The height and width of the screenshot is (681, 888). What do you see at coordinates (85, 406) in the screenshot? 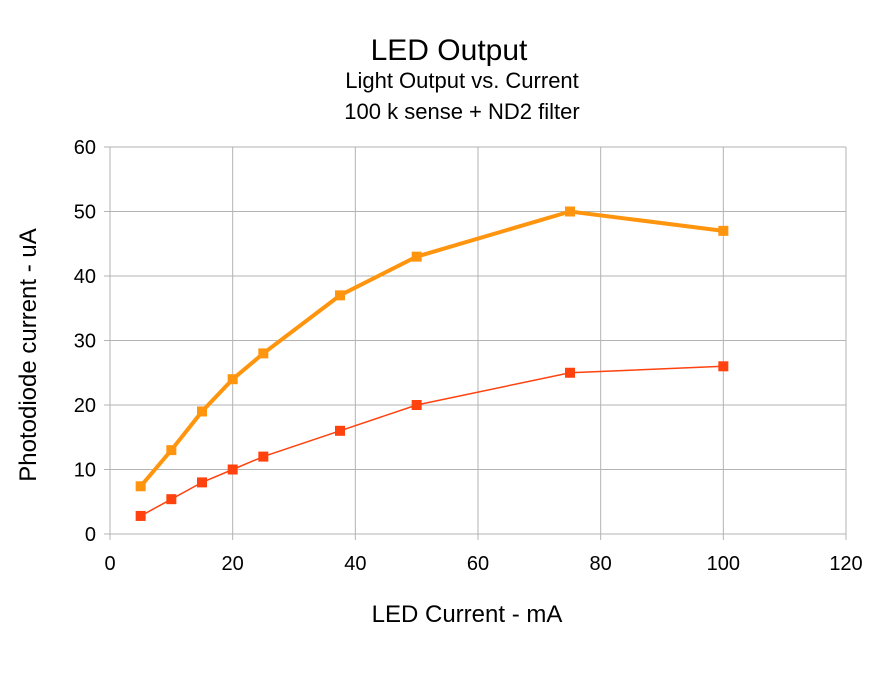
I see `y-tick-label: 20` at bounding box center [85, 406].